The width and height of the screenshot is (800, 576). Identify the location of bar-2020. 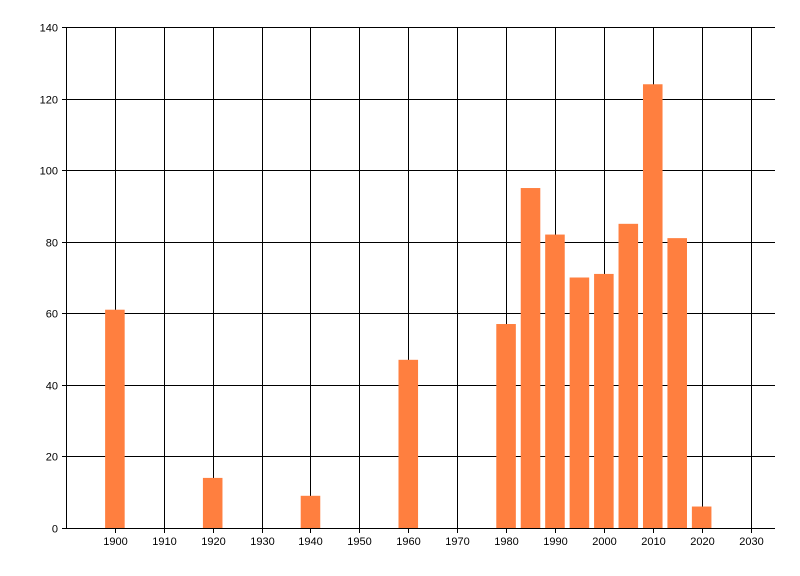
(701, 517).